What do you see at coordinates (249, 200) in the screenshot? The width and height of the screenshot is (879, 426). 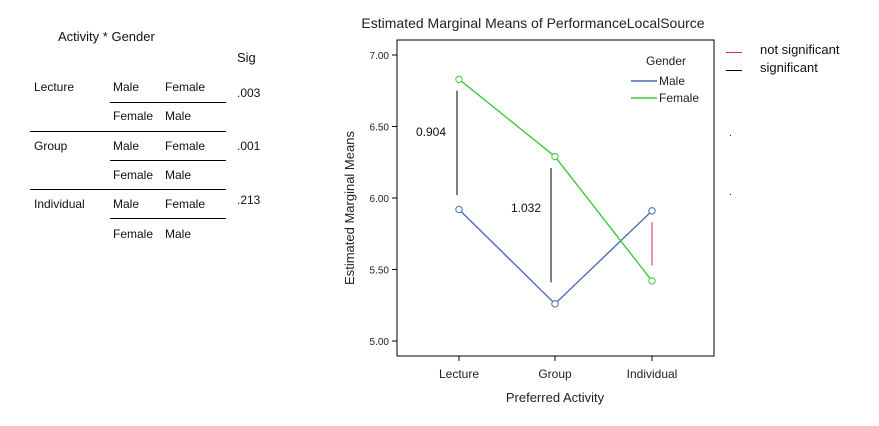 I see `sig-value: .213` at bounding box center [249, 200].